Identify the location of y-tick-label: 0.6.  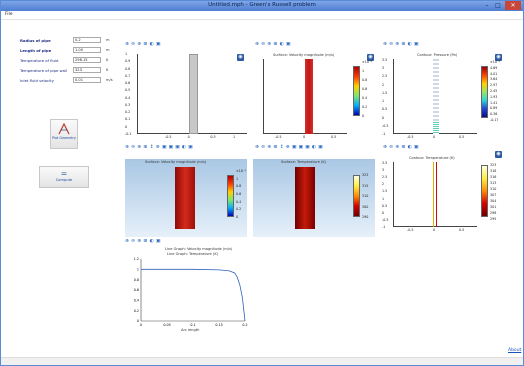
(136, 290).